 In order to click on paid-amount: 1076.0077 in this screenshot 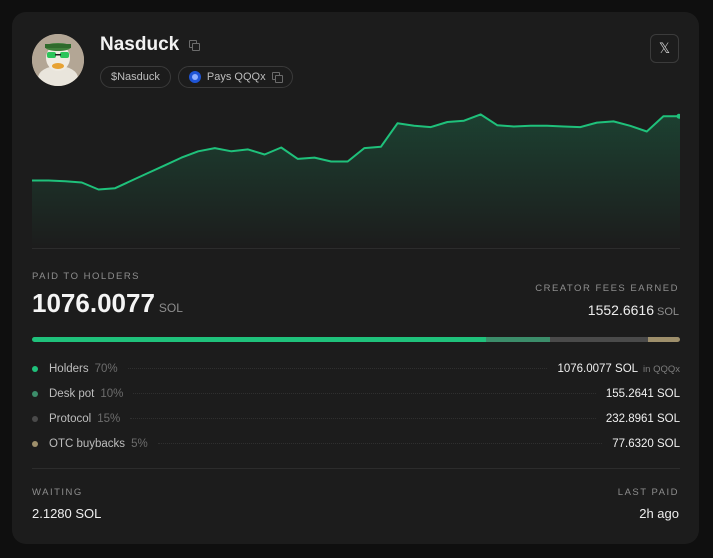, I will do `click(93, 303)`.